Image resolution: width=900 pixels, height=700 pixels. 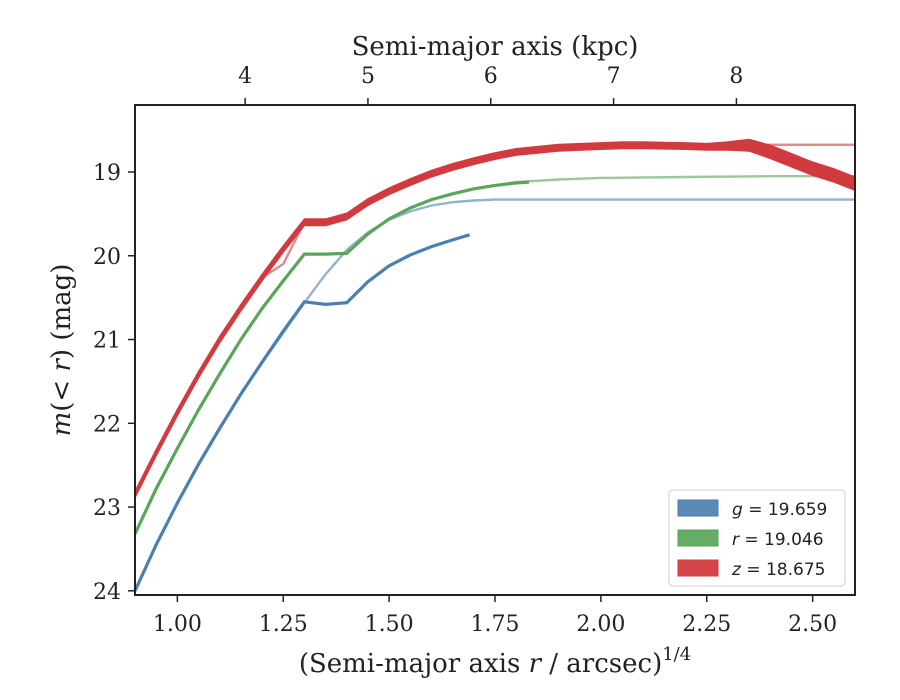 I want to click on top-axis: 4 5 6 7 8, so click(x=490, y=84).